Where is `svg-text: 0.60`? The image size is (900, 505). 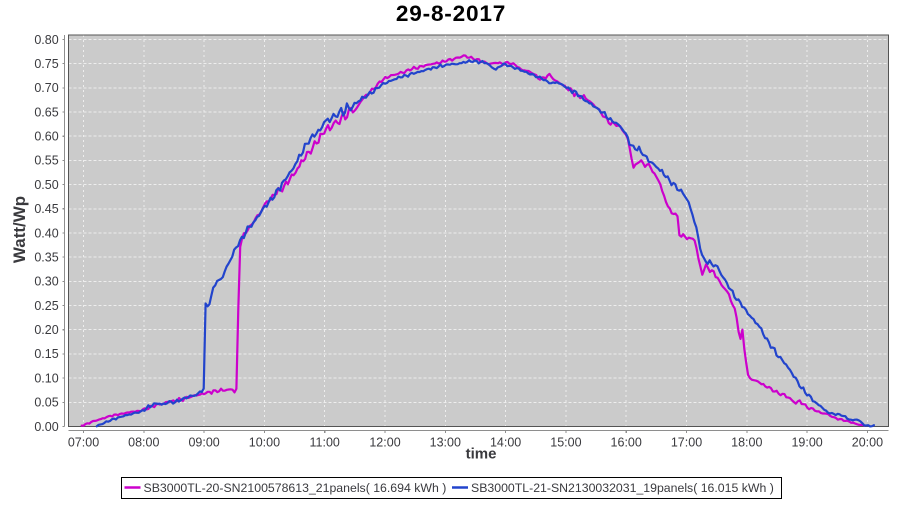
svg-text: 0.60 is located at coordinates (46, 137).